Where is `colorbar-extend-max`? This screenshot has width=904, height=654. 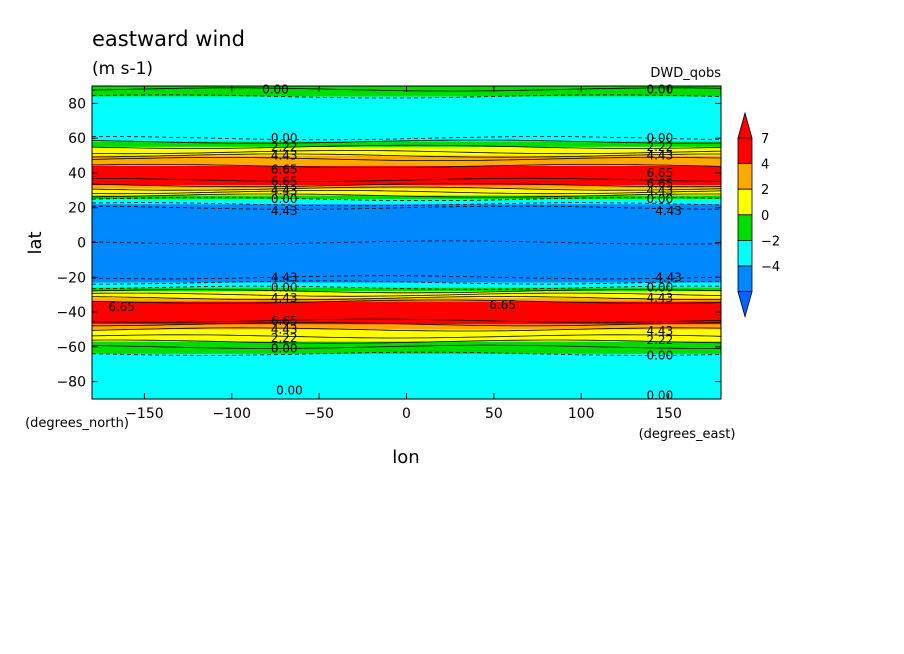 colorbar-extend-max is located at coordinates (745, 125).